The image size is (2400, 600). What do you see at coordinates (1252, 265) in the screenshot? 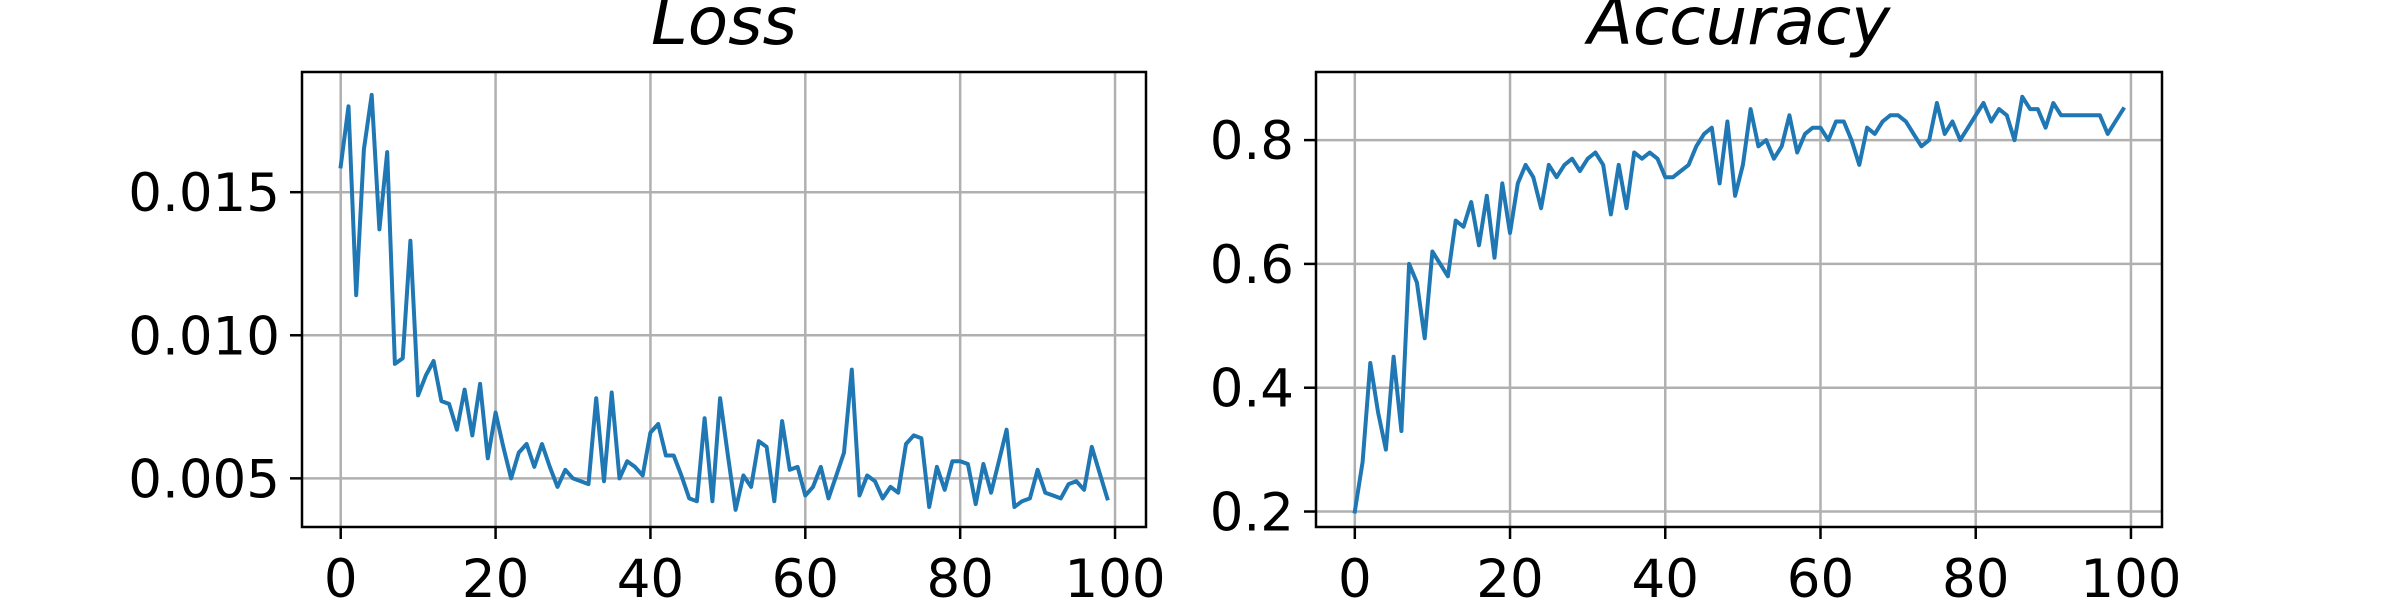
I see `accuracy-y-tick-label: 0.6` at bounding box center [1252, 265].